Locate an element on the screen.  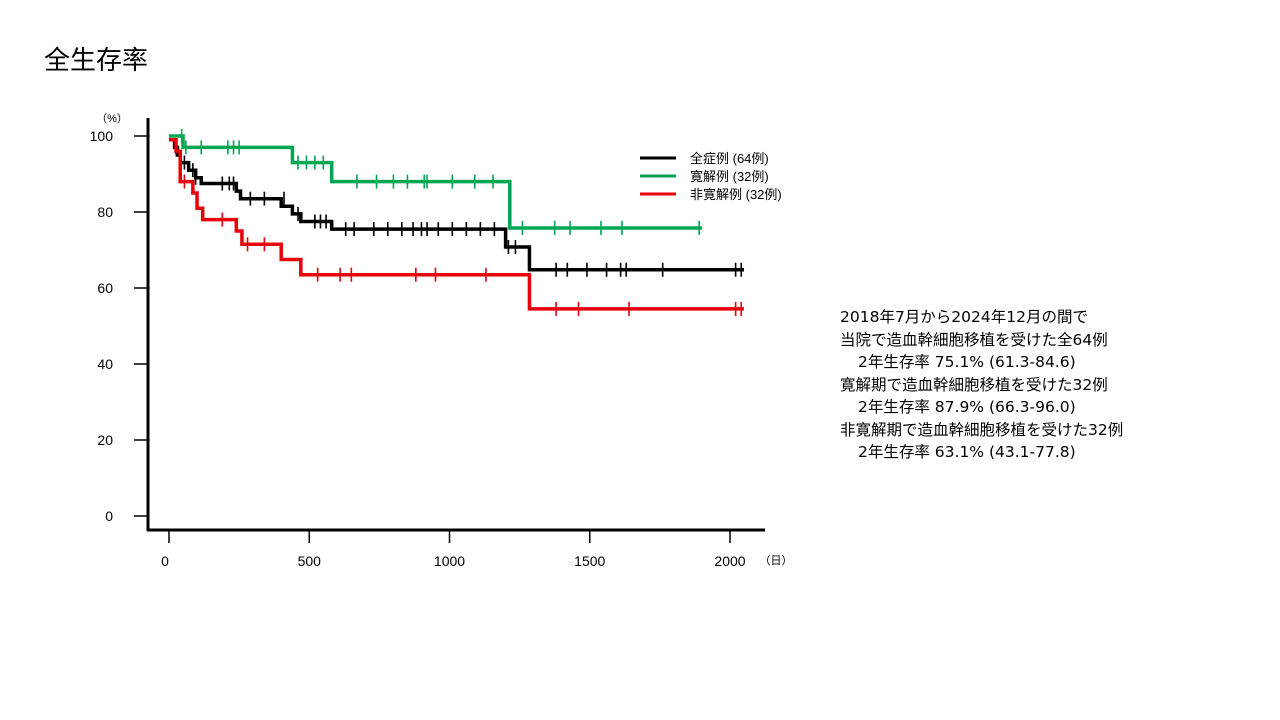
legend-label: 非寛解例 (32例) is located at coordinates (736, 194).